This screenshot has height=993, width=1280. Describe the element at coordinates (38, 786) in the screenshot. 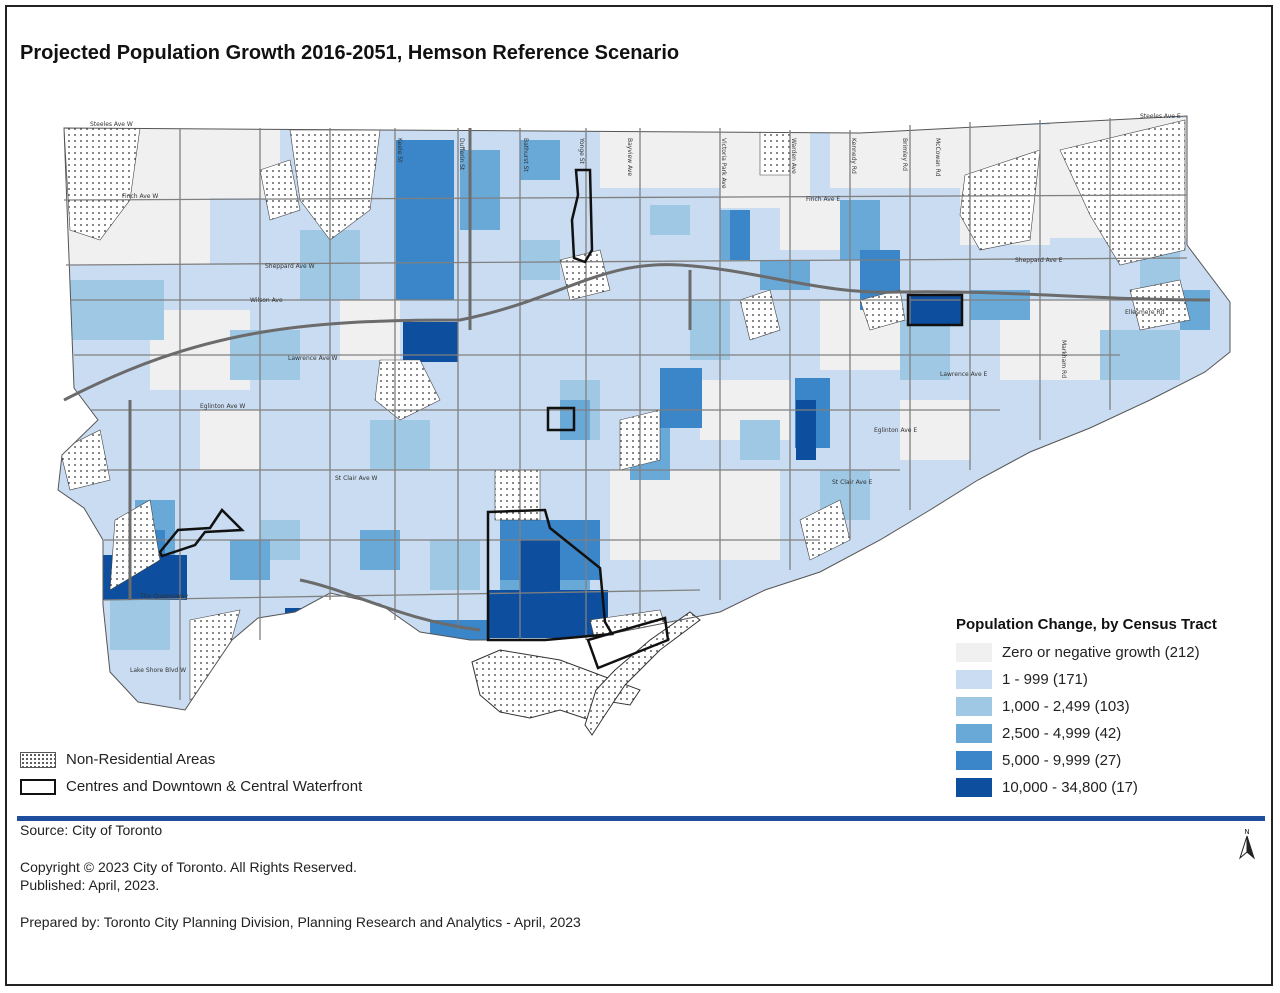

I see `outline-swatch` at that location.